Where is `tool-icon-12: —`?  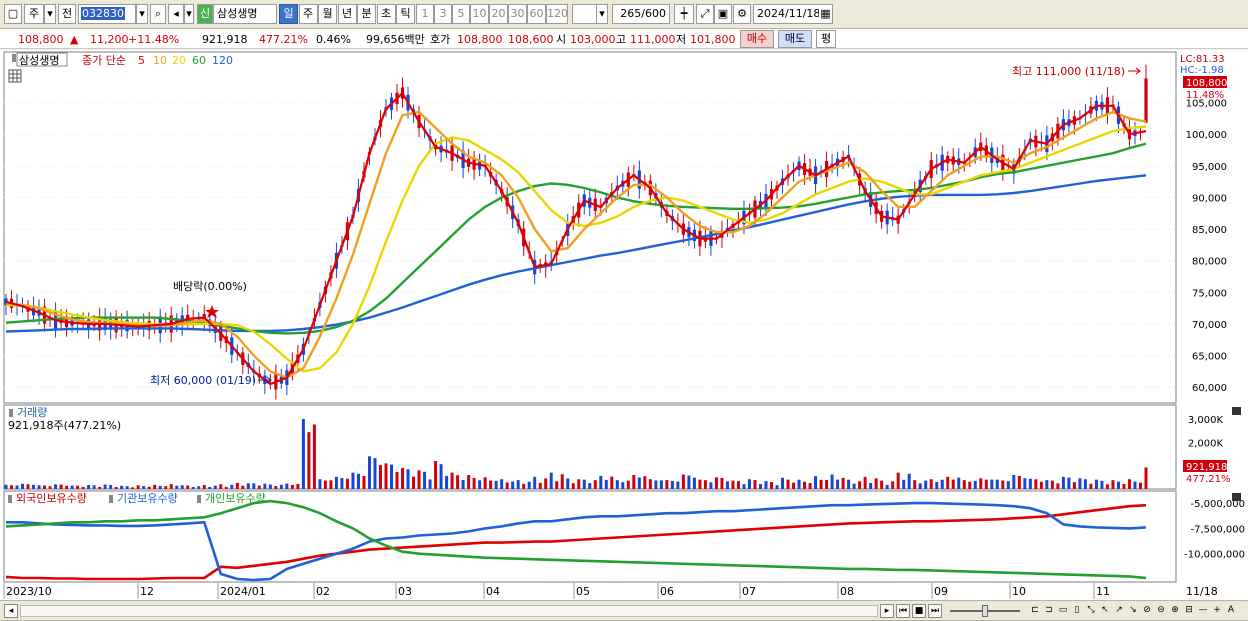 tool-icon-12: — is located at coordinates (1203, 610).